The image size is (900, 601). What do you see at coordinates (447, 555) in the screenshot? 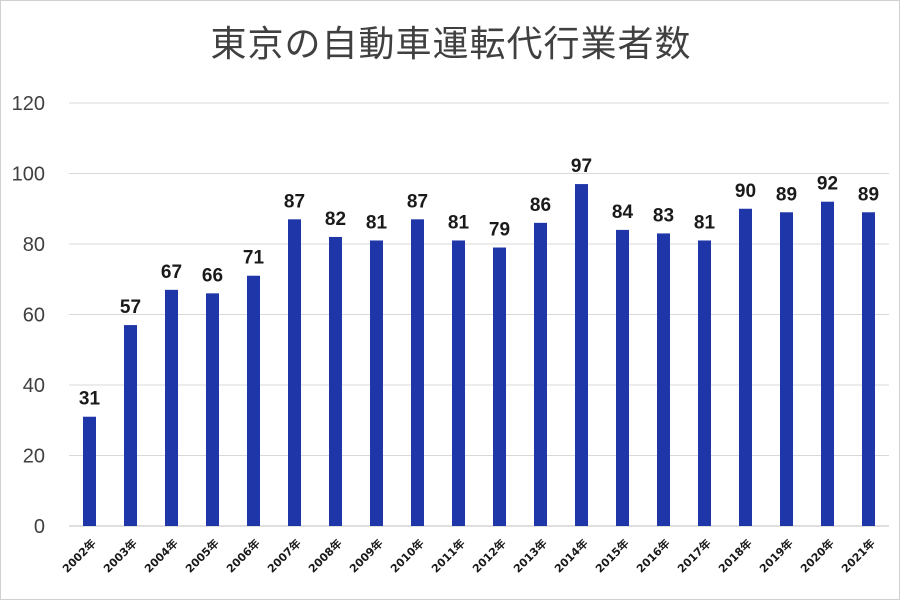
I see `x-tick-label: 2011年` at bounding box center [447, 555].